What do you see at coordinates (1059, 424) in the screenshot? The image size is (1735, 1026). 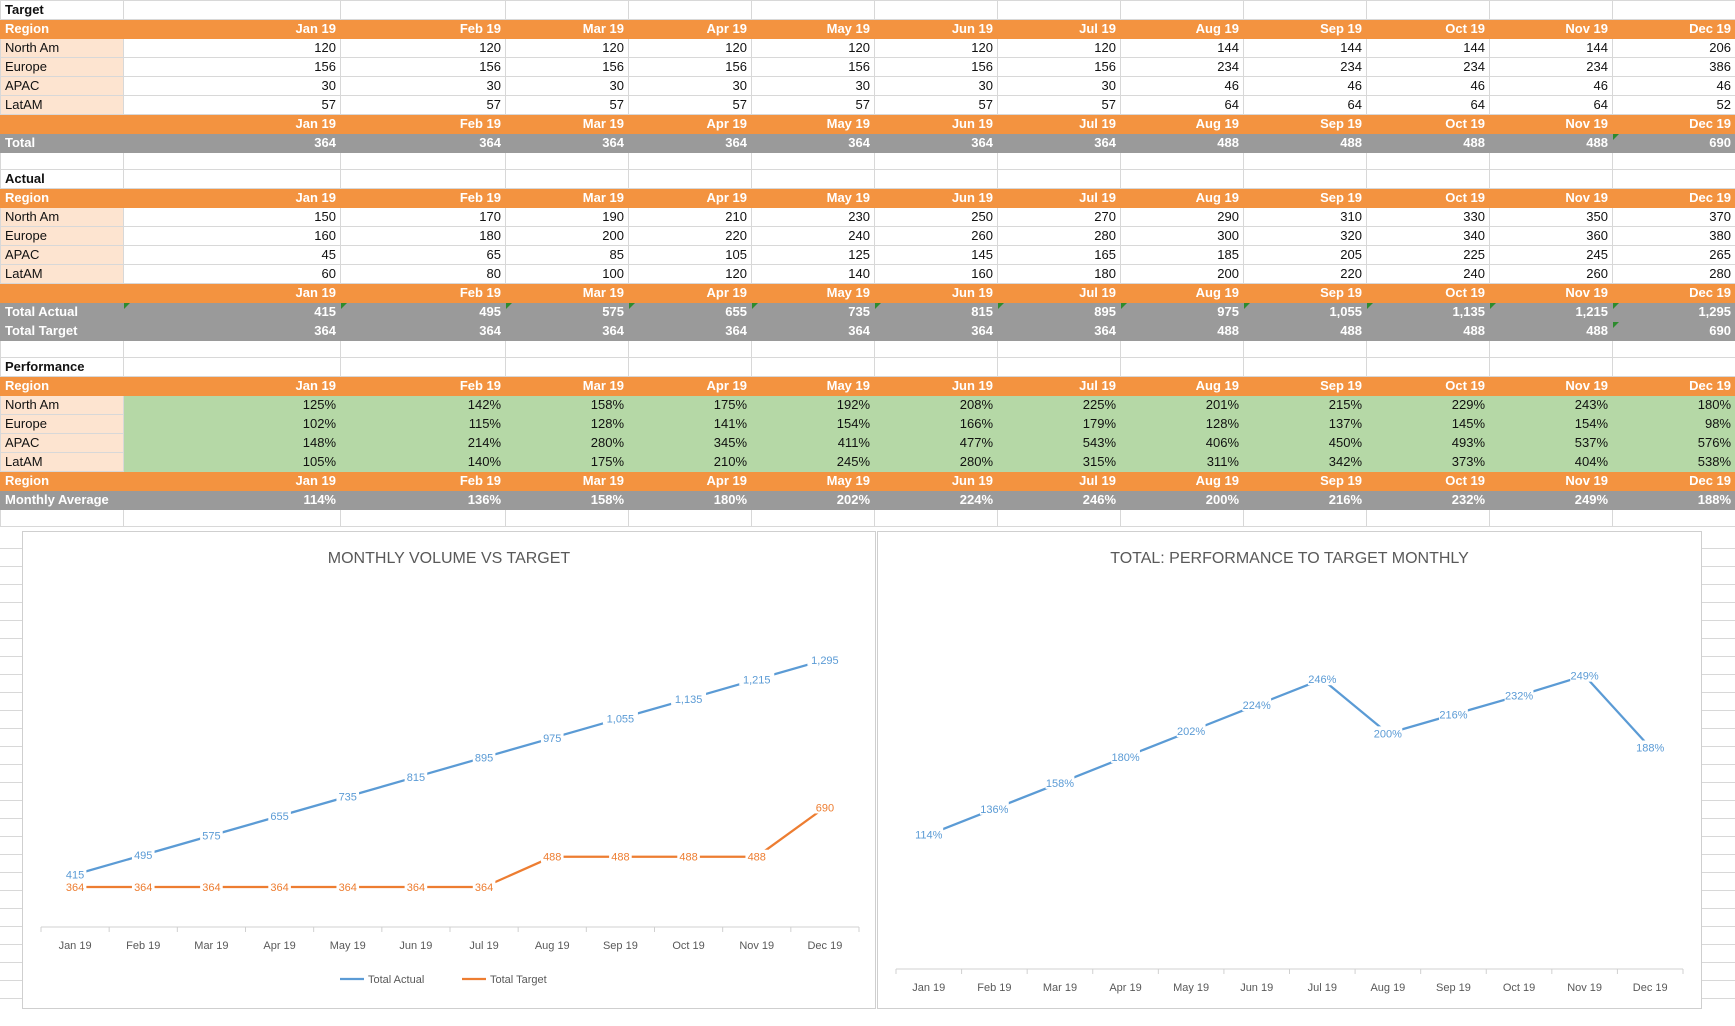 I see `value-cell: 179%` at bounding box center [1059, 424].